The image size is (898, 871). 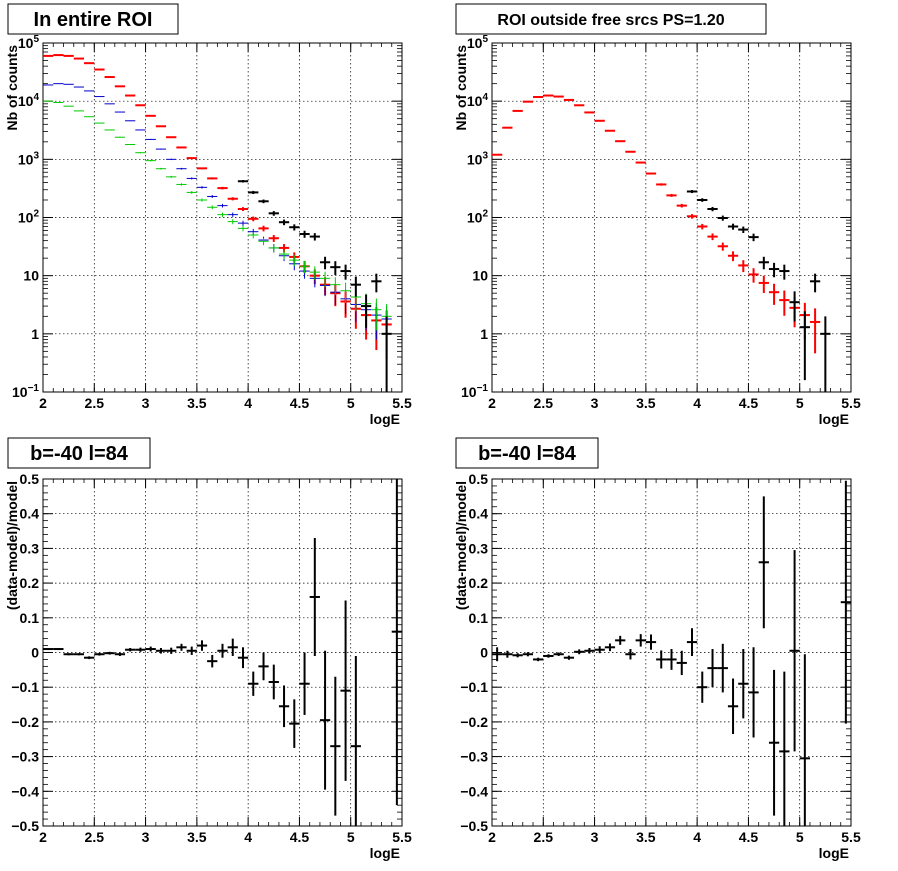 I want to click on y-tick-label: −0.2, so click(x=474, y=722).